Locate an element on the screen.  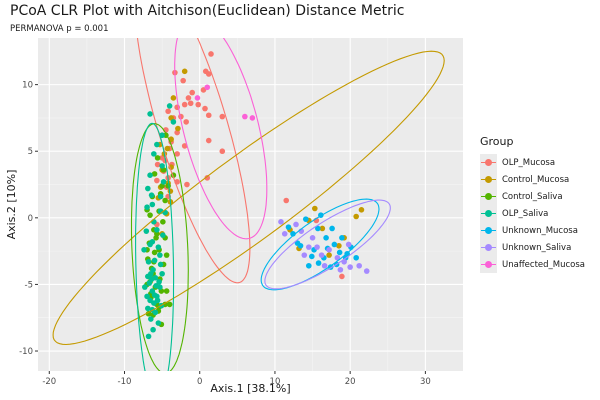
legend-item-unknown-saliva: Unknown_Saliva is located at coordinates (532, 247).